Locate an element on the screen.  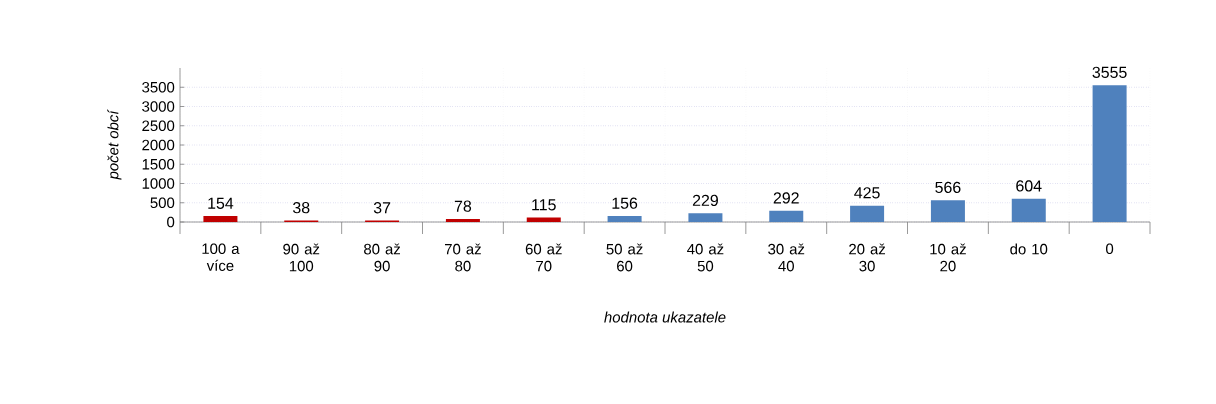
y-tick-label: 3500 is located at coordinates (158, 87).